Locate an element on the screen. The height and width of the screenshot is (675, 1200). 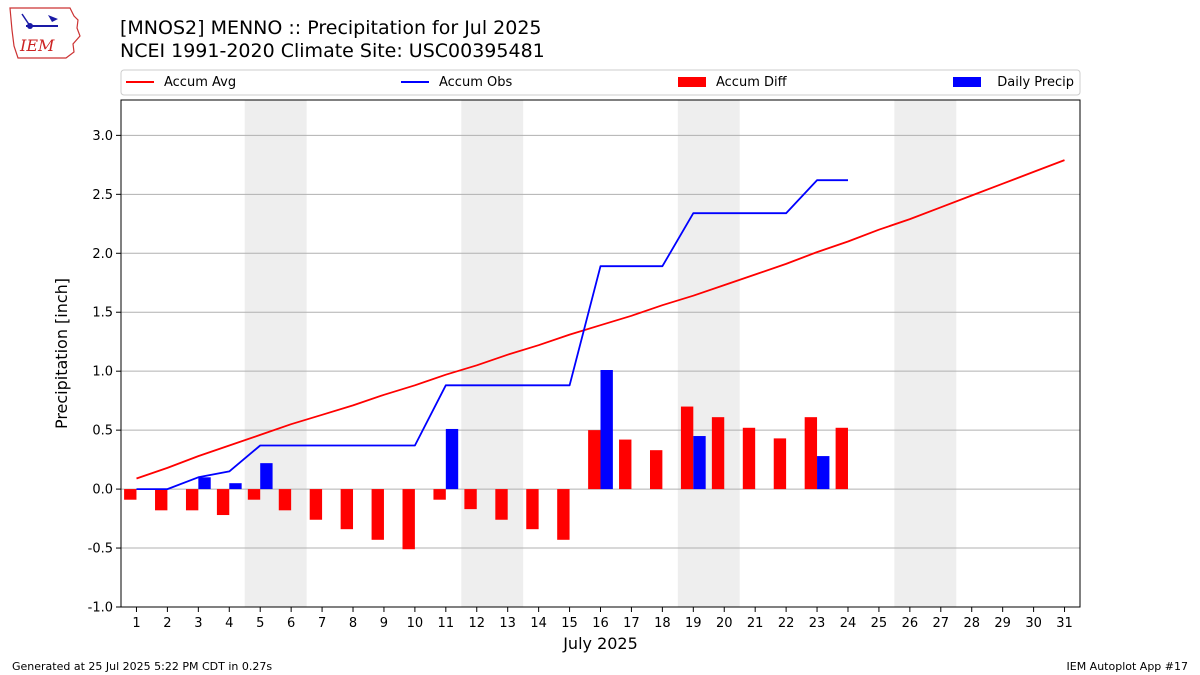
logo-text: IEM is located at coordinates (37, 45).